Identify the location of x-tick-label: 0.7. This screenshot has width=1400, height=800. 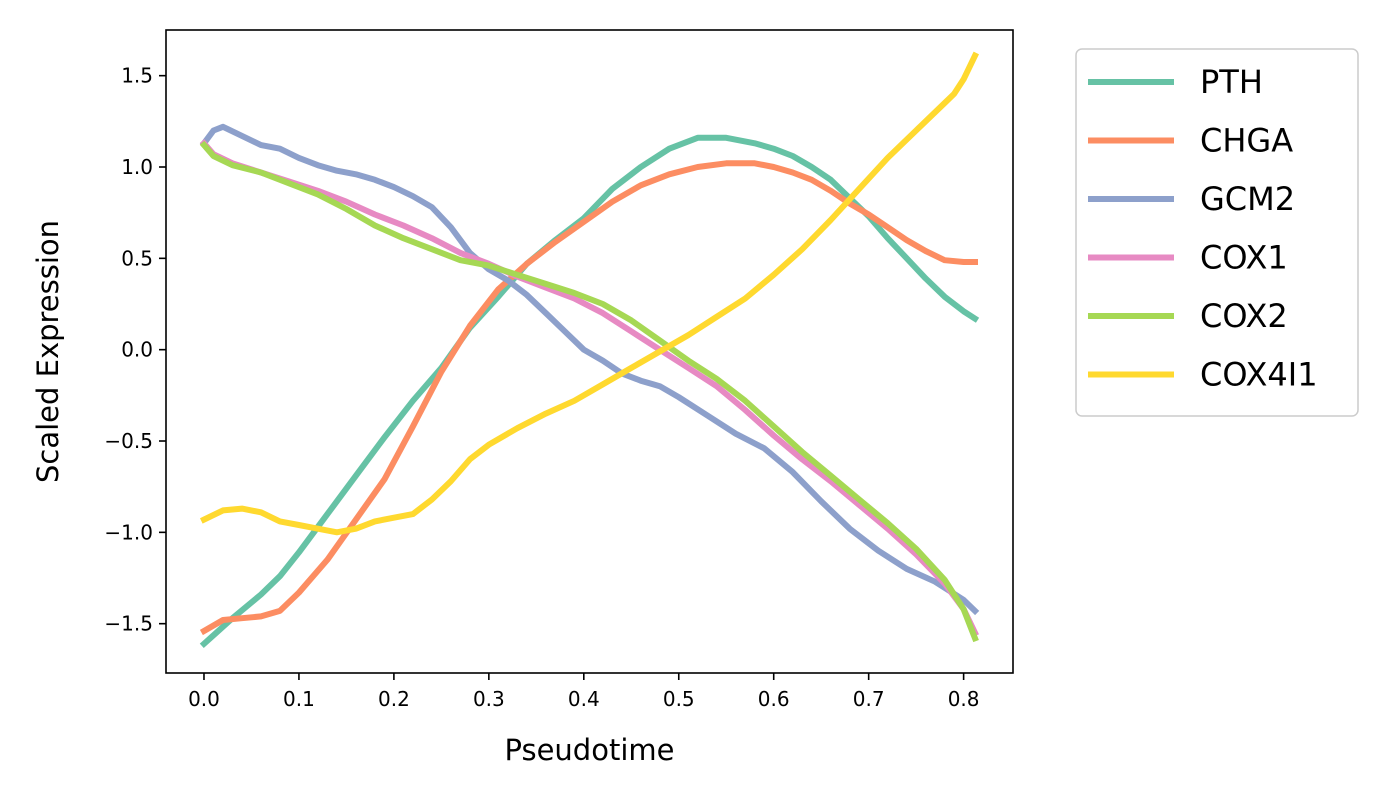
(869, 699).